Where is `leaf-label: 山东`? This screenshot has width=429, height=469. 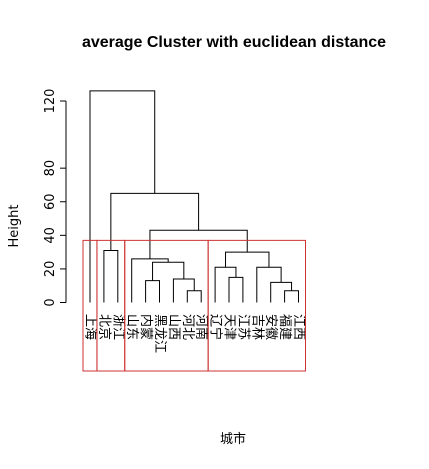 leaf-label: 山东 is located at coordinates (131, 327).